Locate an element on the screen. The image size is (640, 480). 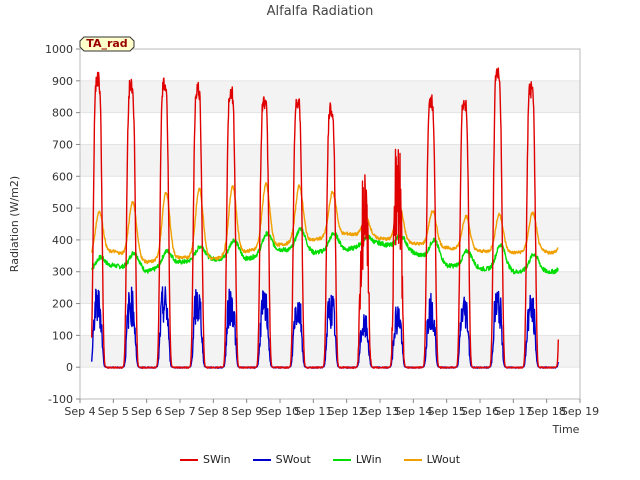
x-tick-label: Sep 5 is located at coordinates (113, 411).